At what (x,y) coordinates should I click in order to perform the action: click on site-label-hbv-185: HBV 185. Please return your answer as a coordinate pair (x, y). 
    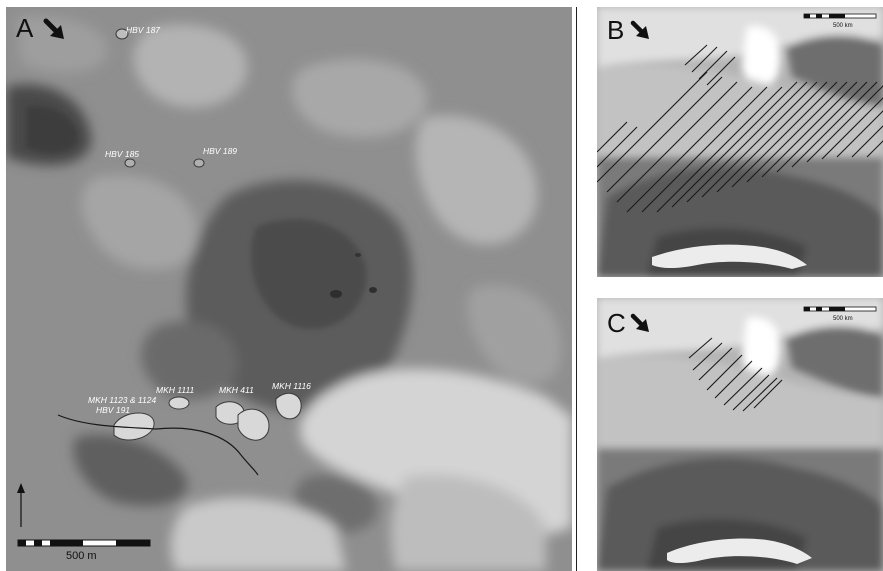
    Looking at the image, I should click on (122, 154).